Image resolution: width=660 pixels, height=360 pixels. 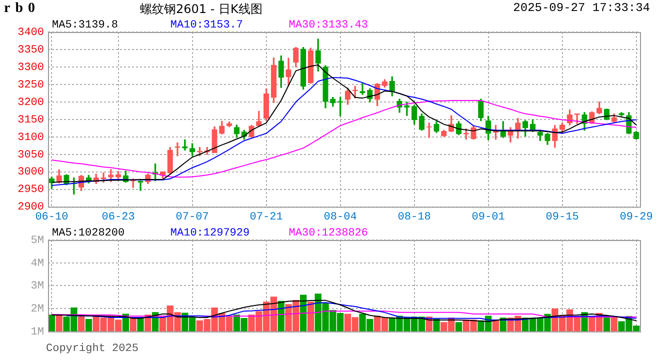 I want to click on y-tick-label: 3M, so click(x=37, y=286).